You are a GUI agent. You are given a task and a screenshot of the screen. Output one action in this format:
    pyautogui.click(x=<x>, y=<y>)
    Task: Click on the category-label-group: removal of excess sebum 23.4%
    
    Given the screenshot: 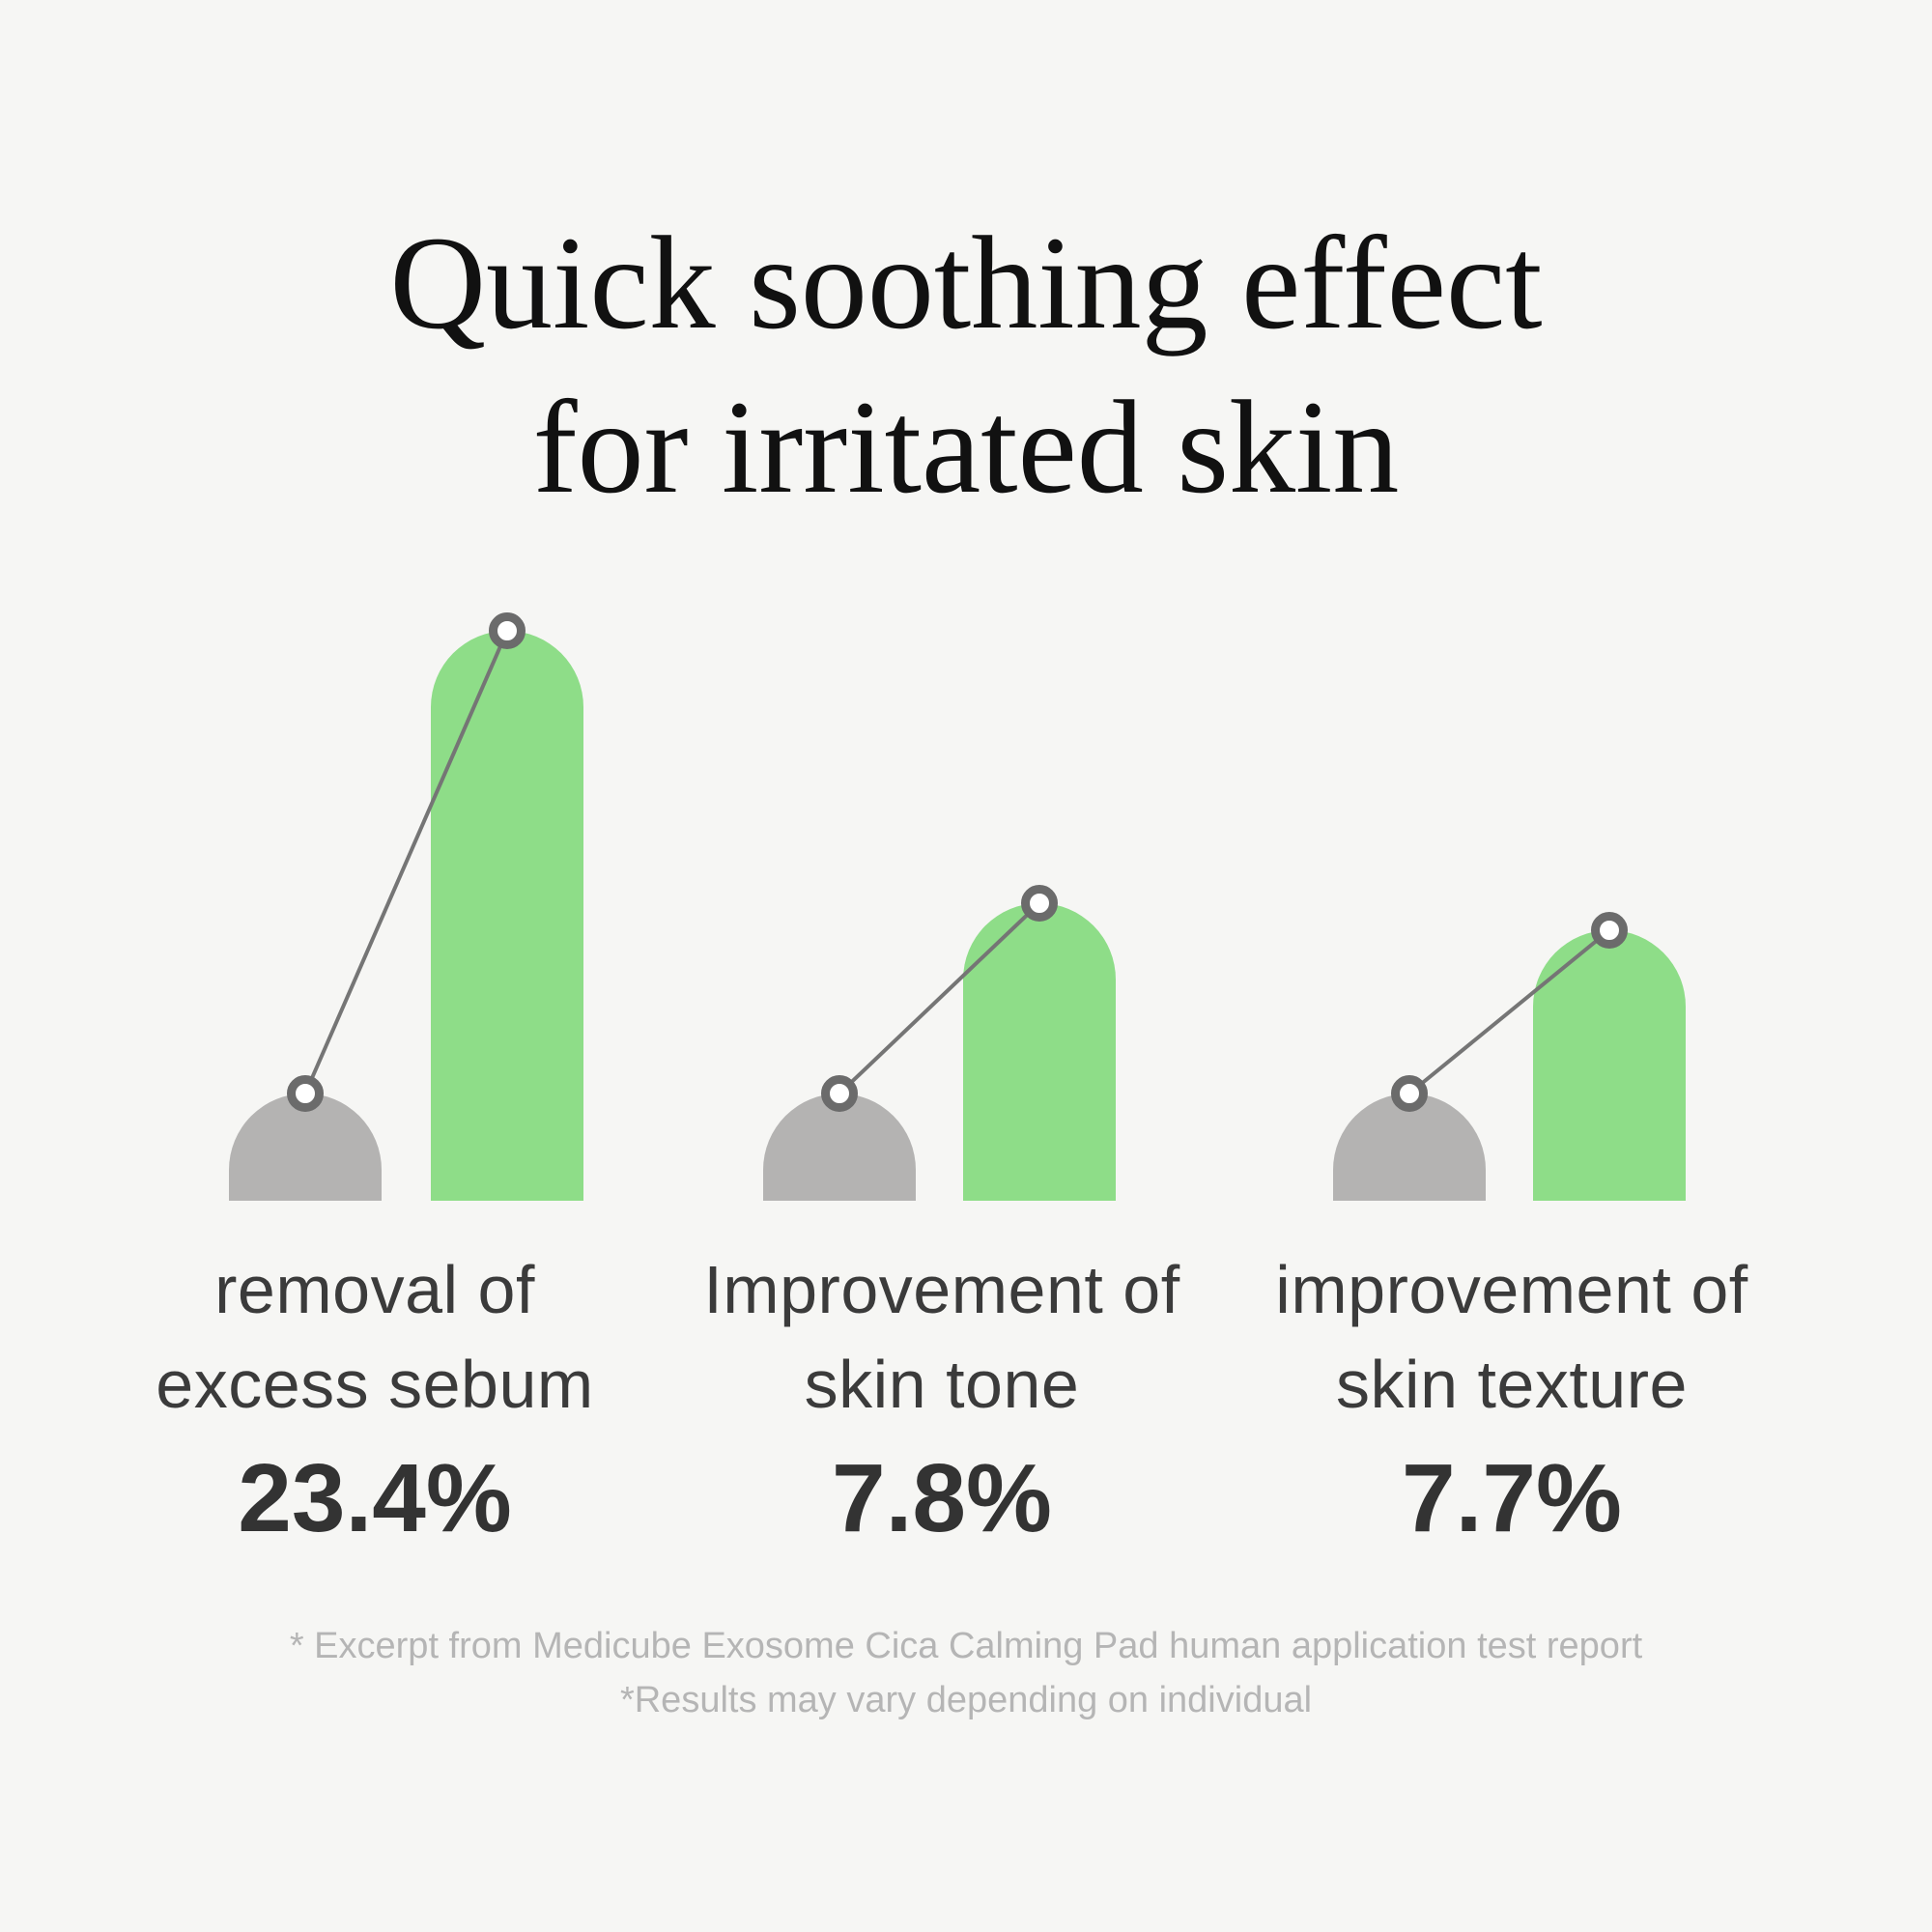 What is the action you would take?
    pyautogui.click(x=374, y=1401)
    